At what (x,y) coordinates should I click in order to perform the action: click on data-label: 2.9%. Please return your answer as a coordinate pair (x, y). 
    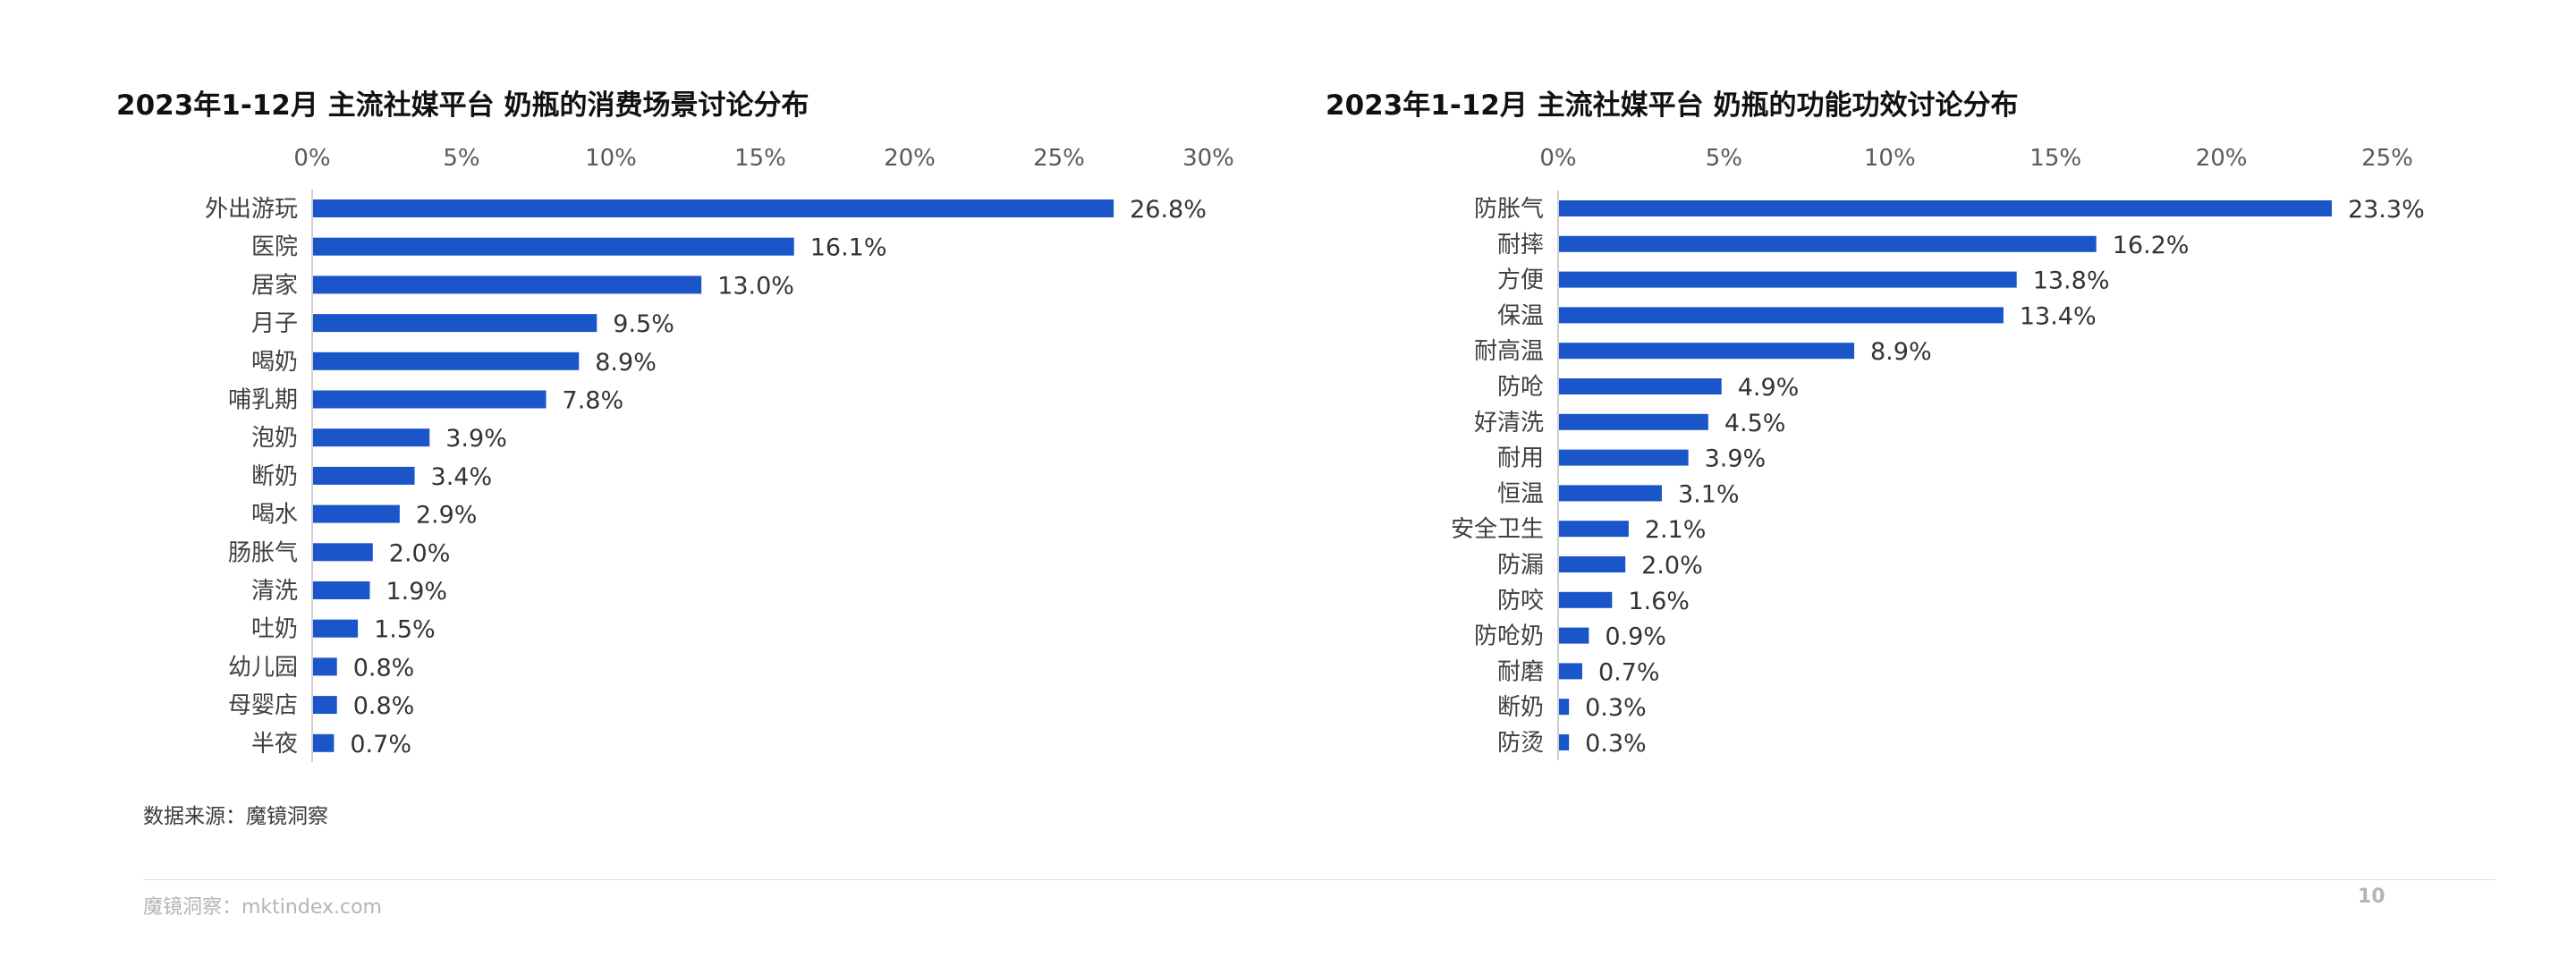
    Looking at the image, I should click on (447, 516).